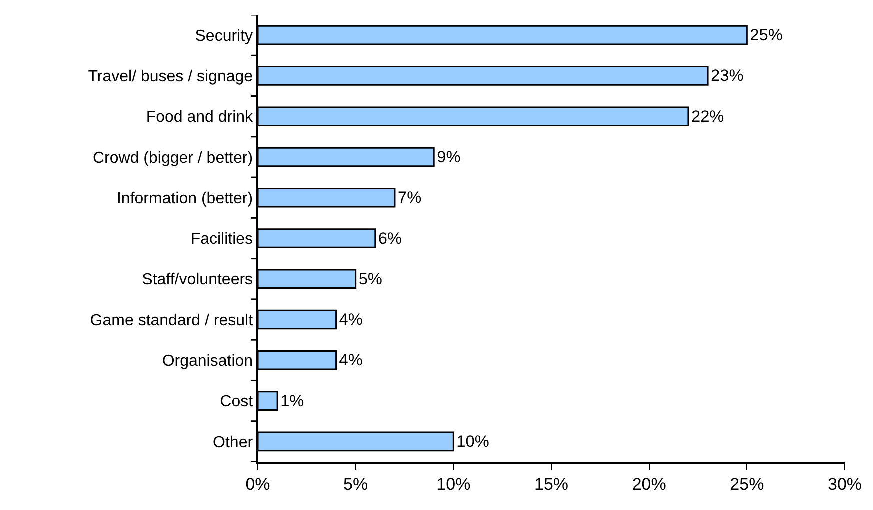 The image size is (873, 510). What do you see at coordinates (766, 35) in the screenshot?
I see `data-label: 25%` at bounding box center [766, 35].